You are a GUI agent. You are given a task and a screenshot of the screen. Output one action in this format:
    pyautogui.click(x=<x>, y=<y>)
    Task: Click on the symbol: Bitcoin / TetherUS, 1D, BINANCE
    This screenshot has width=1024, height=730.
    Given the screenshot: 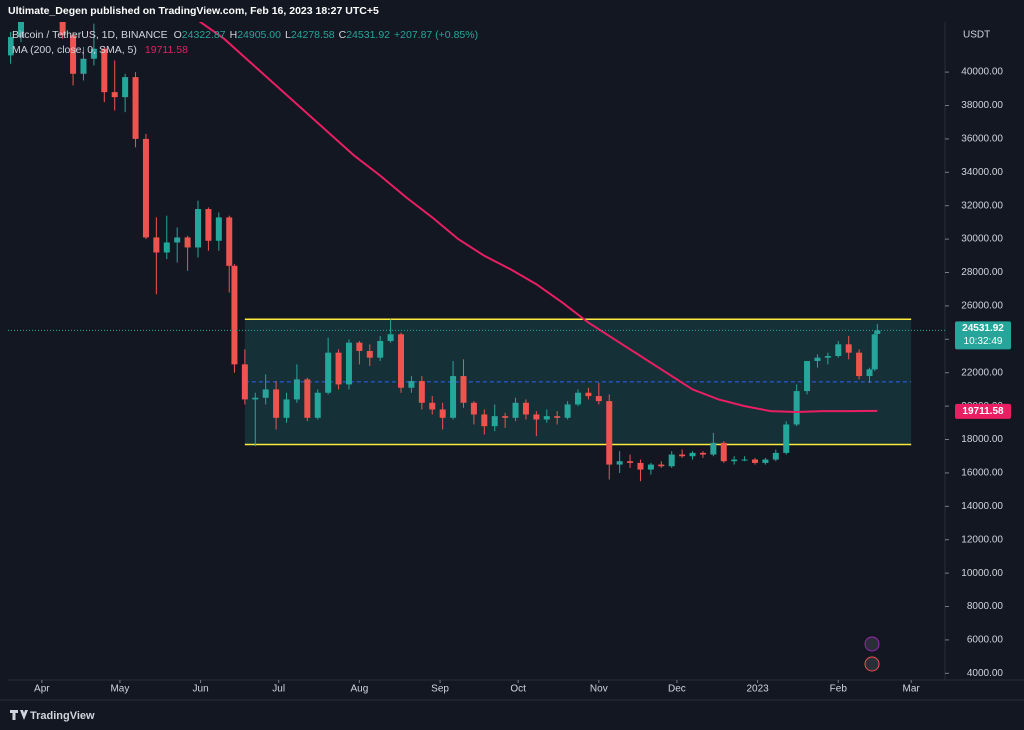 What is the action you would take?
    pyautogui.click(x=90, y=35)
    